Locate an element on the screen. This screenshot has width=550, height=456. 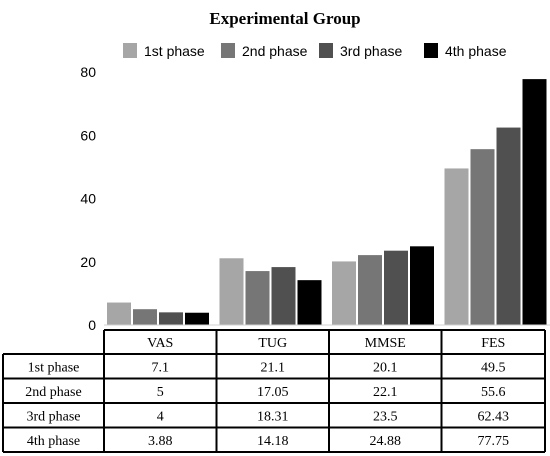
y-tick-label: 20 is located at coordinates (88, 262).